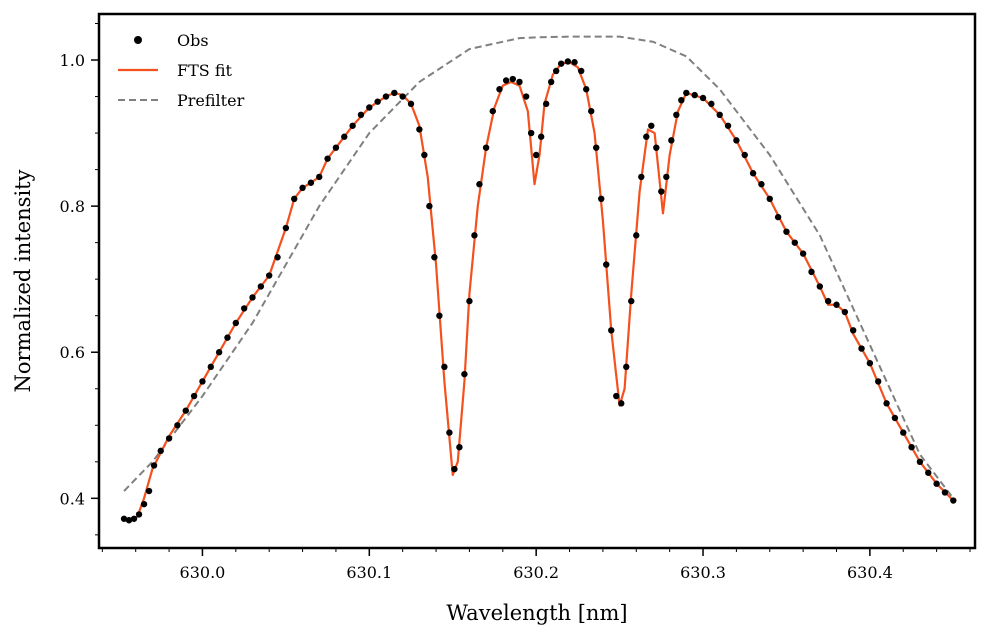  What do you see at coordinates (181, 70) in the screenshot?
I see `legend: Obs FTS fit Prefilter` at bounding box center [181, 70].